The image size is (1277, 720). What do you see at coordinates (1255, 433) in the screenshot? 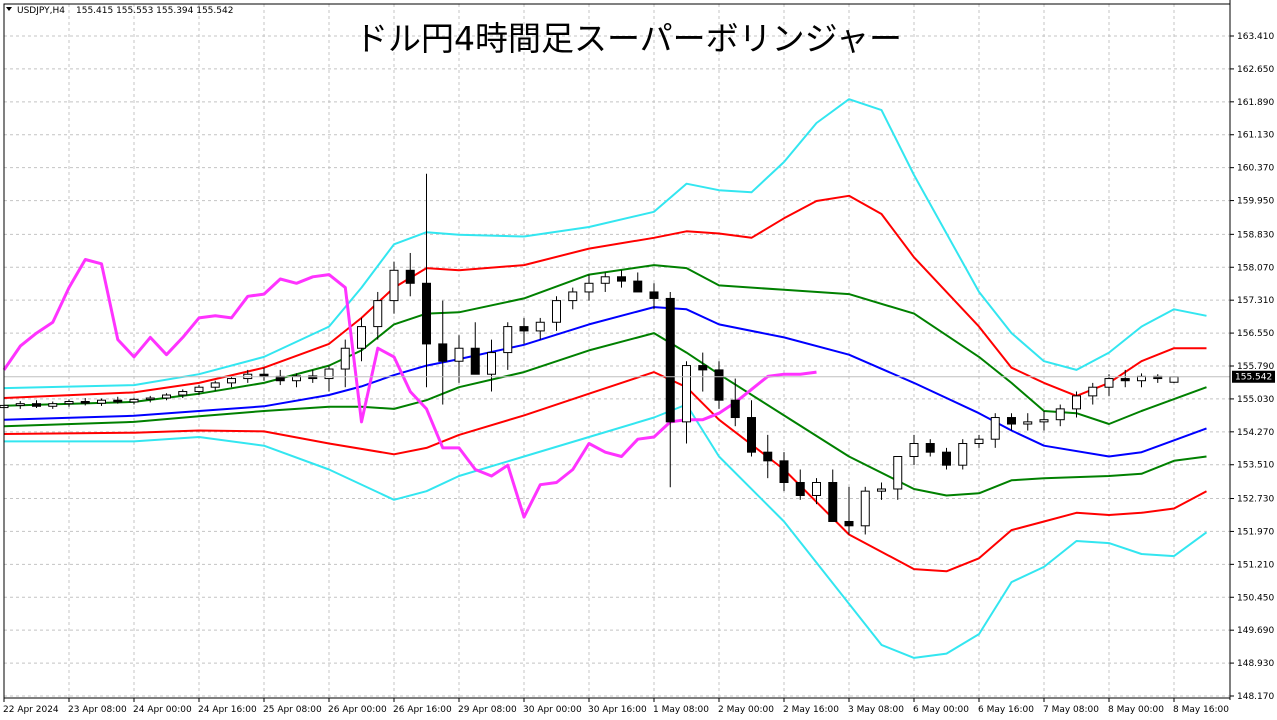
I see `y-tick-label: 154.270` at bounding box center [1255, 433].